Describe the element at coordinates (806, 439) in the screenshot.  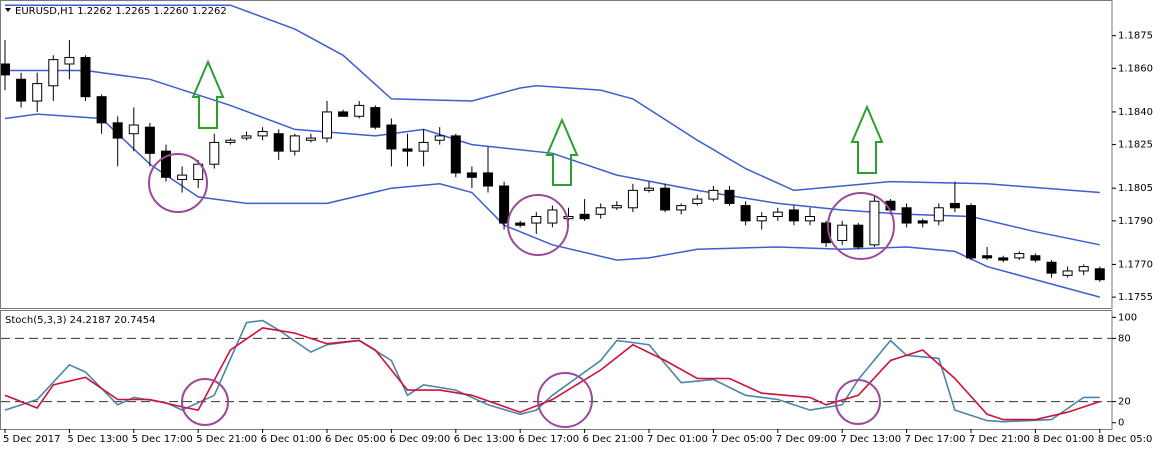
I see `x-tick-label: 7 Dec 09:00` at that location.